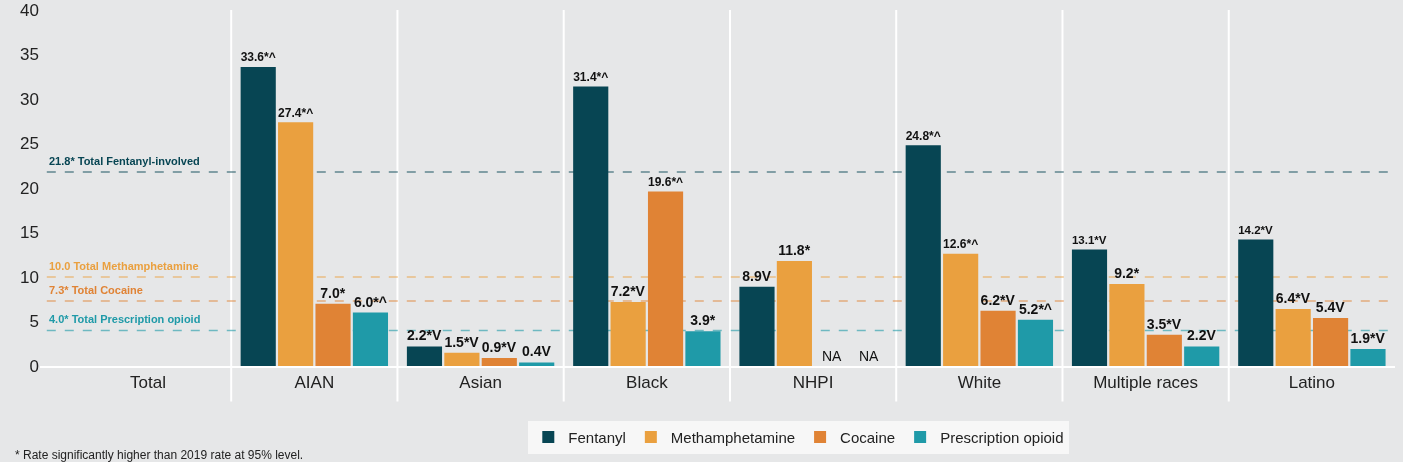  Describe the element at coordinates (979, 383) in the screenshot. I see `x-tick-label: White` at that location.